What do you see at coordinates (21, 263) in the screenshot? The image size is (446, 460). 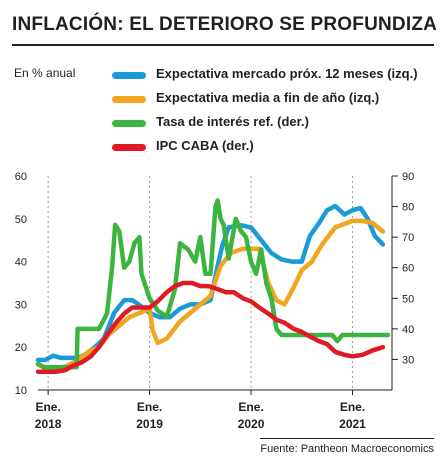 I see `y-left-tick-label: 40` at bounding box center [21, 263].